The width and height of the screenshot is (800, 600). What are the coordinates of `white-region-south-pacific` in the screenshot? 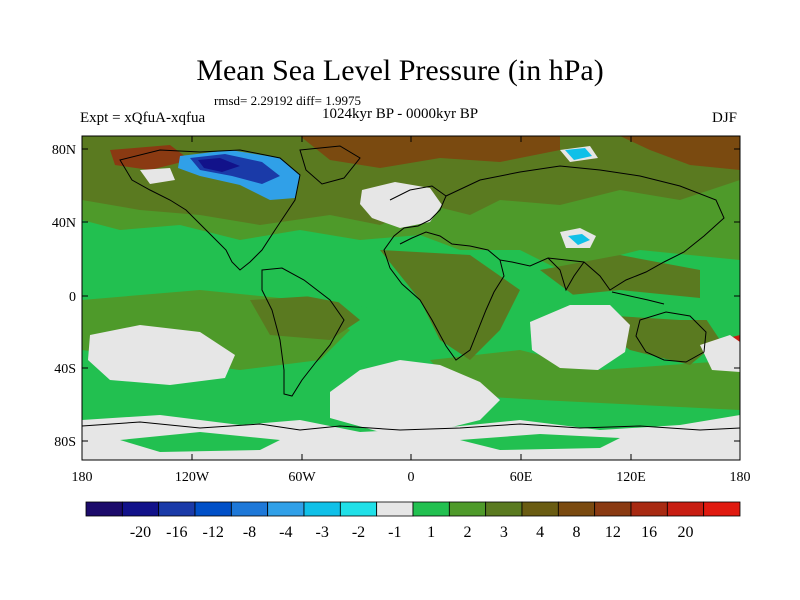 It's located at (161, 355).